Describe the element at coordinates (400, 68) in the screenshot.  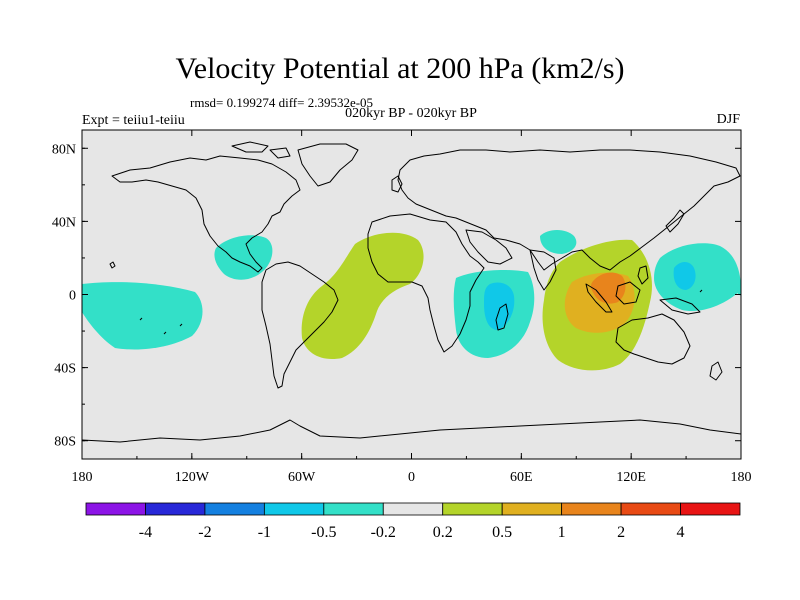
I see `map-title: Velocity Potential at 200 hPa (km2/s)` at that location.